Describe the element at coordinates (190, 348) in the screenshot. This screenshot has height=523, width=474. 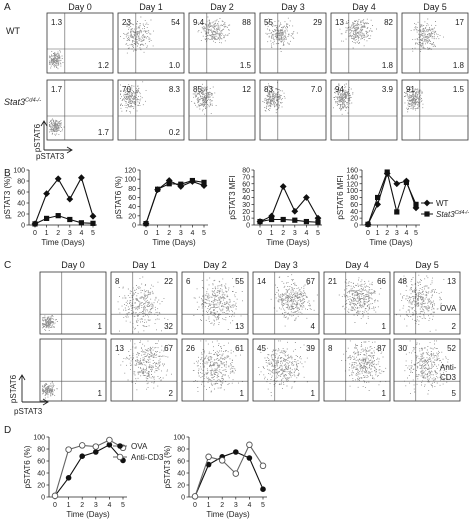
I see `quadrant-ul-value: 26` at that location.